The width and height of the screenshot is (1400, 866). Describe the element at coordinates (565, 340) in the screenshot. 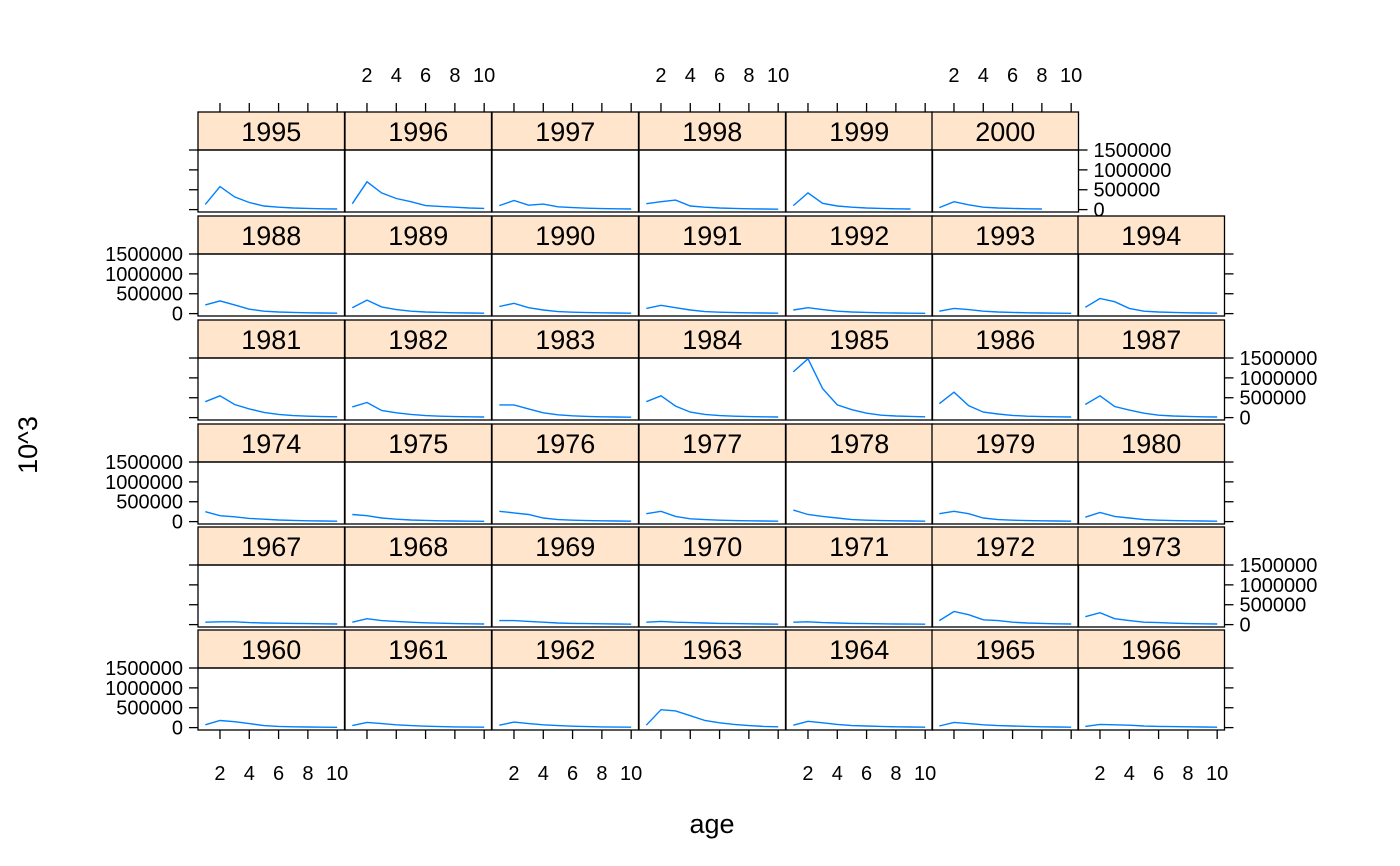

I see `strip-label-1983: 1983` at that location.